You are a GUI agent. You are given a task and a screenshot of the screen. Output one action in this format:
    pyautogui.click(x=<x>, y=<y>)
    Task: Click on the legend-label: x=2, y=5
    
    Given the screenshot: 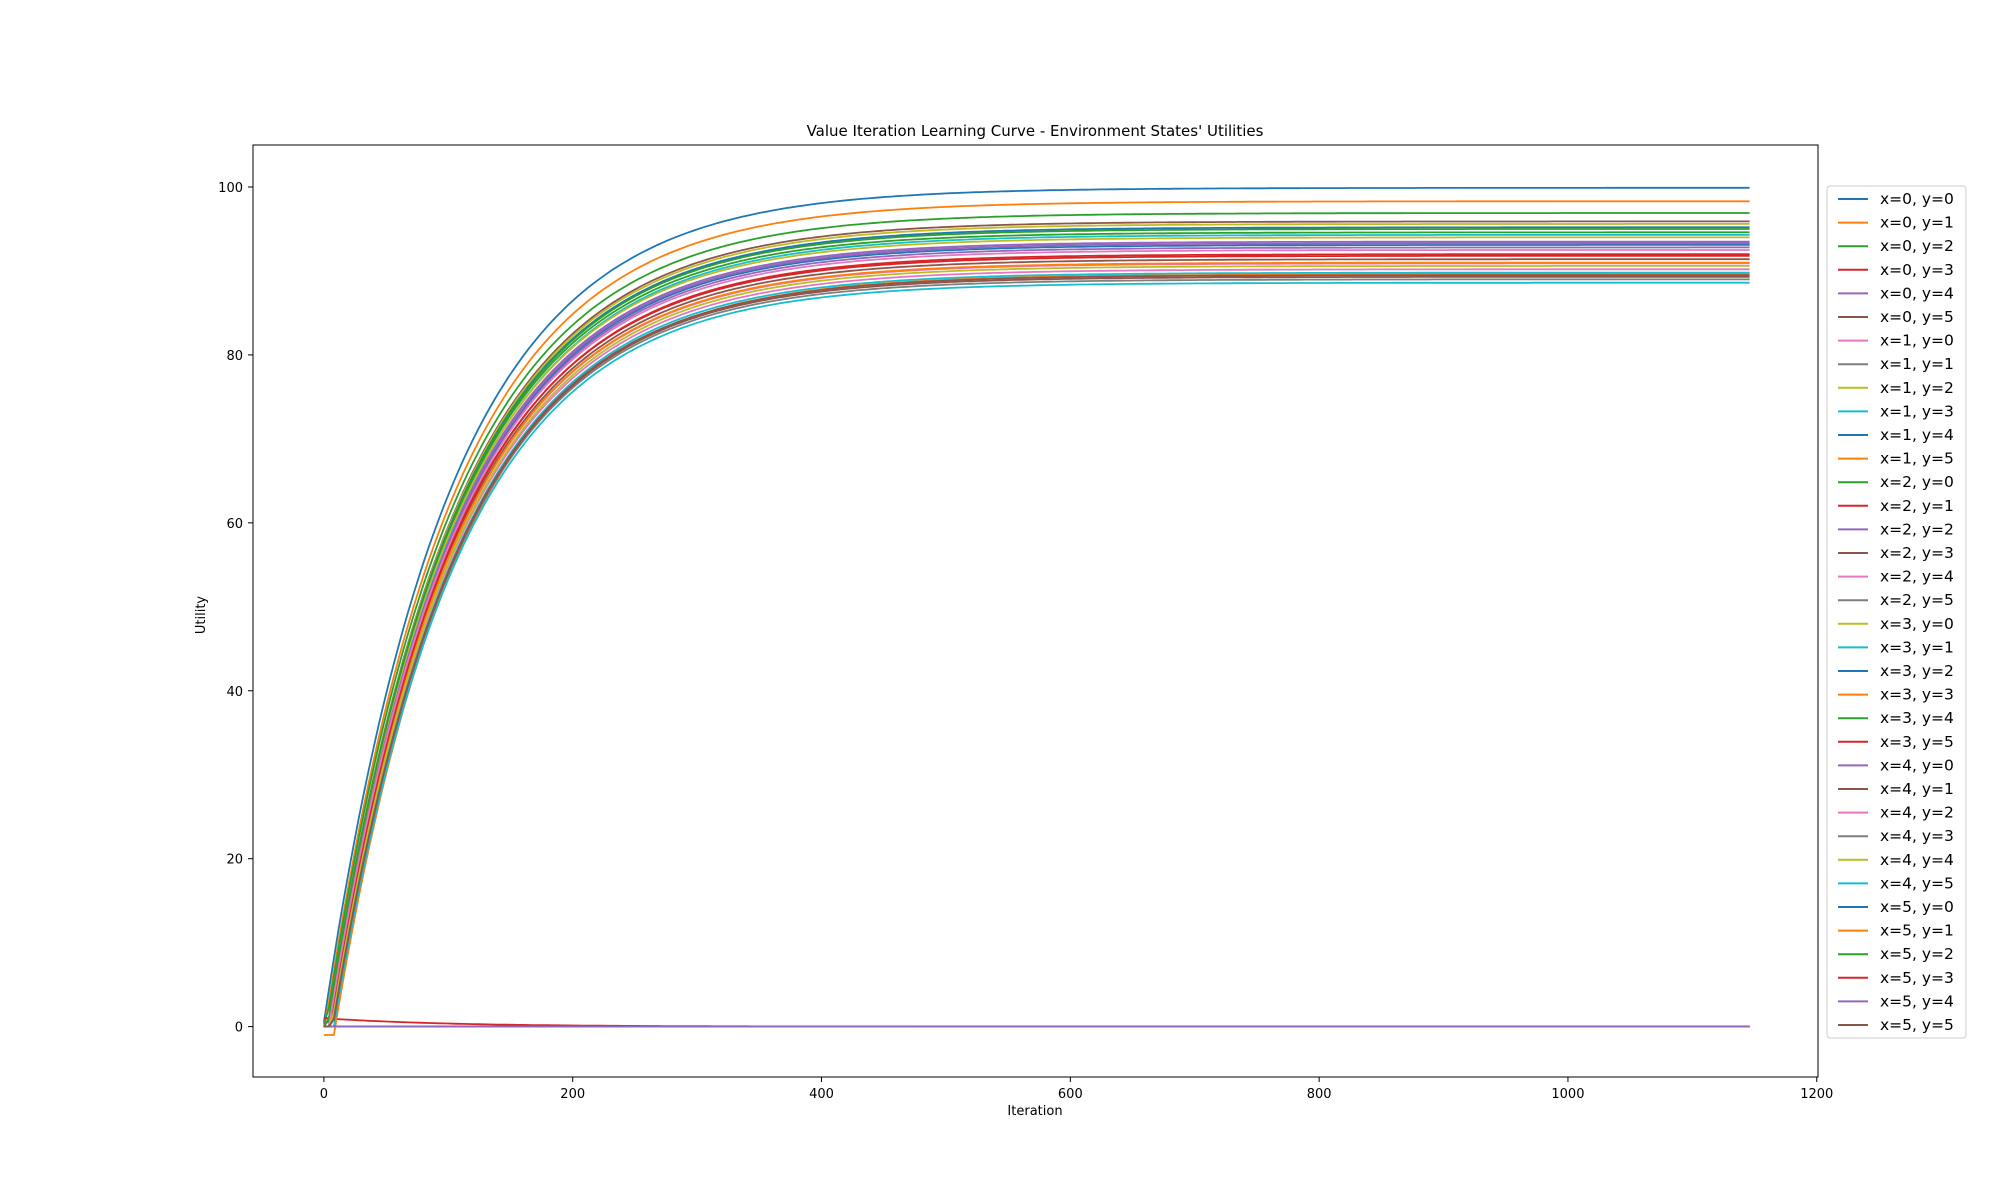 What is the action you would take?
    pyautogui.click(x=1917, y=600)
    